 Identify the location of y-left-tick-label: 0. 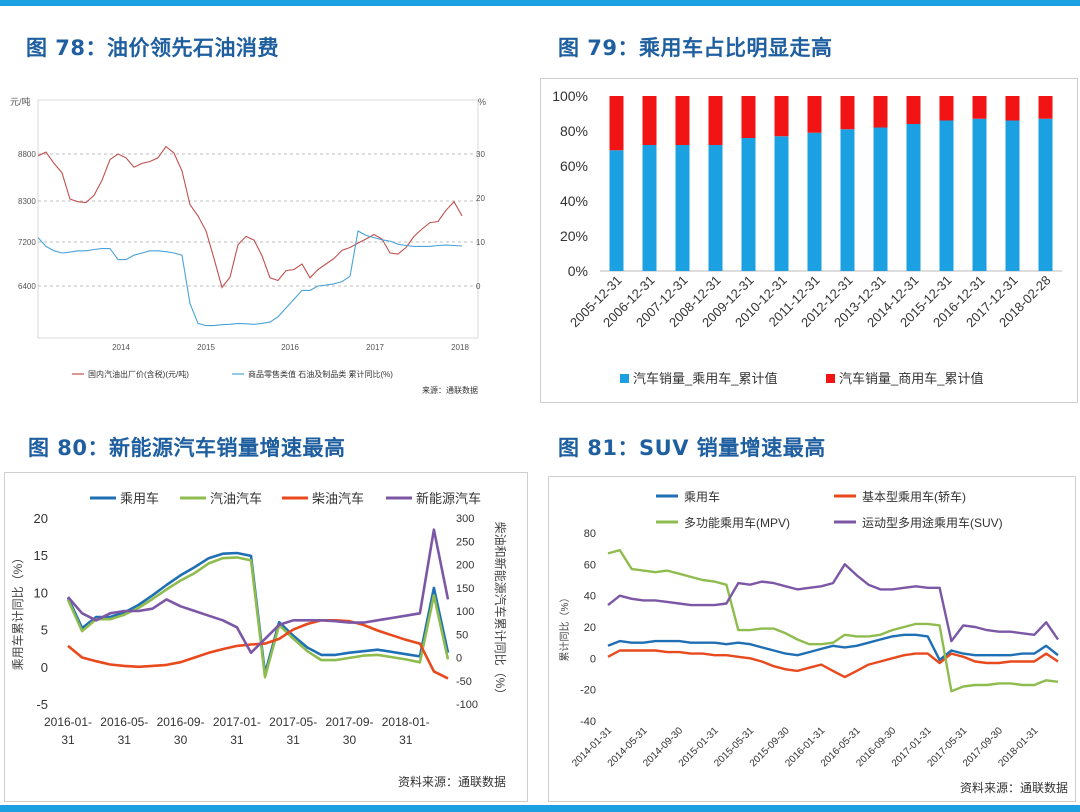
(44, 667).